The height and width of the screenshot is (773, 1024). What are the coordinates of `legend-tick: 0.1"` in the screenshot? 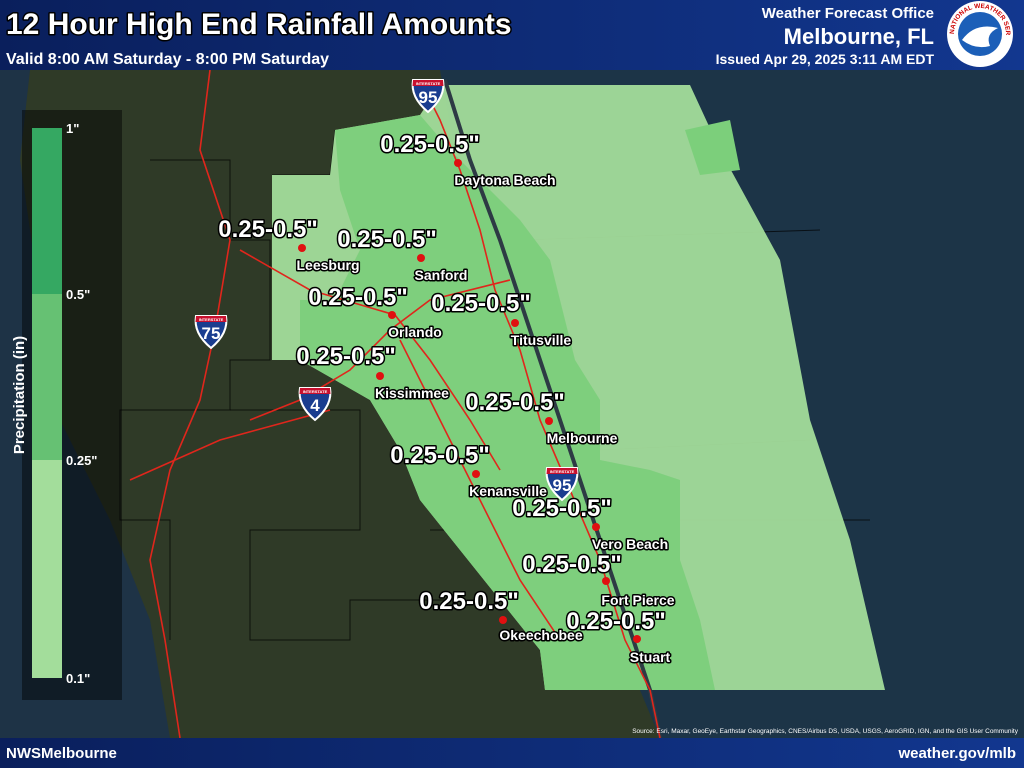 It's located at (78, 678).